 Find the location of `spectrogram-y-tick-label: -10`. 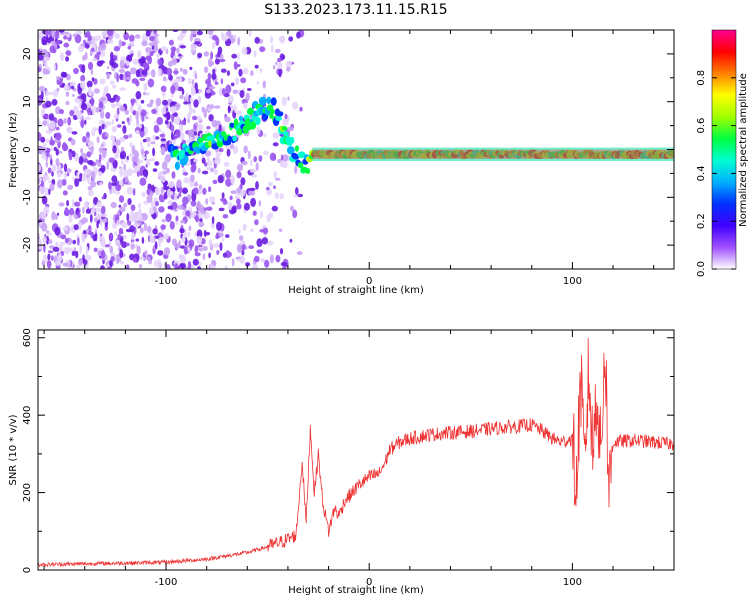

spectrogram-y-tick-label: -10 is located at coordinates (27, 197).